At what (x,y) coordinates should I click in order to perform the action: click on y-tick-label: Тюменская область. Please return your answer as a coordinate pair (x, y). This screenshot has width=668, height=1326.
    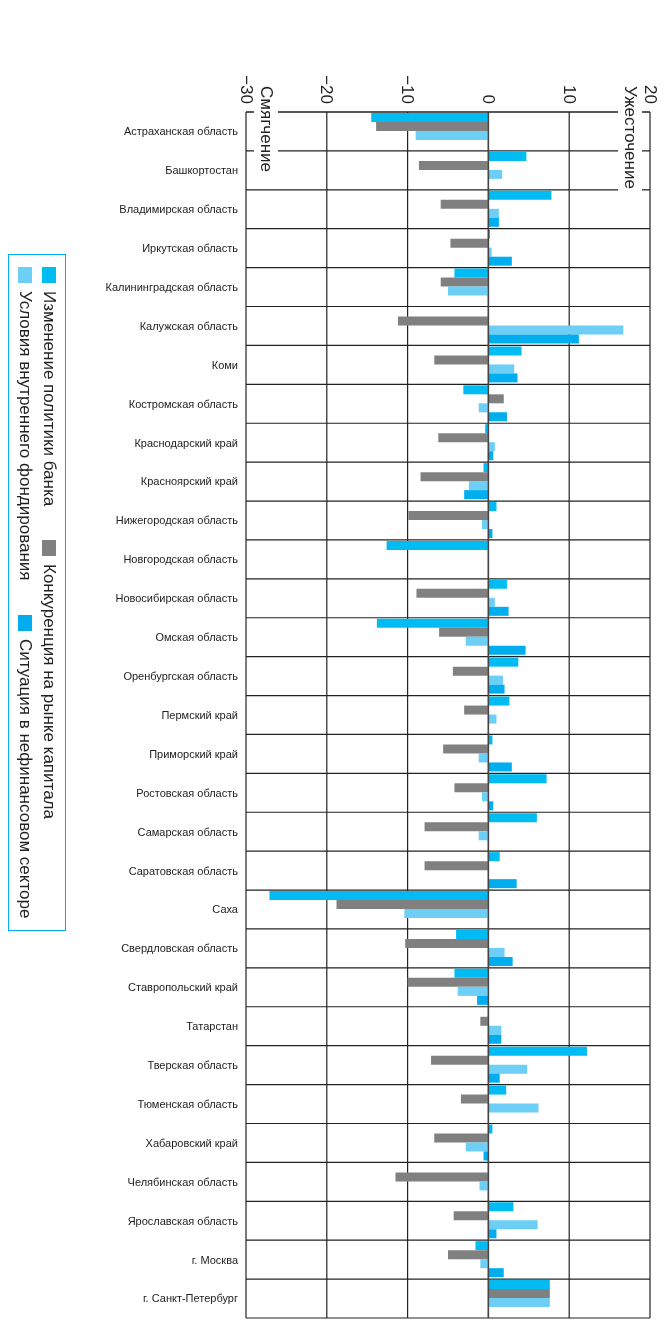
    Looking at the image, I should click on (188, 1103).